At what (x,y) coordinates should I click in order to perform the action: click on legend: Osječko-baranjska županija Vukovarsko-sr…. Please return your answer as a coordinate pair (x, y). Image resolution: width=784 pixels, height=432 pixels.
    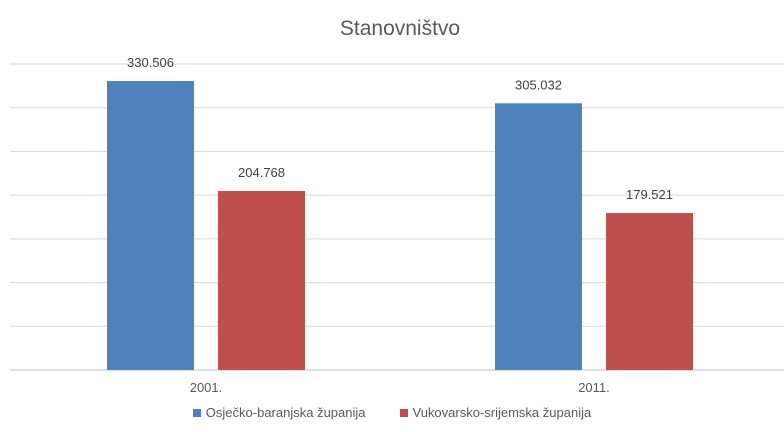
    Looking at the image, I should click on (392, 412).